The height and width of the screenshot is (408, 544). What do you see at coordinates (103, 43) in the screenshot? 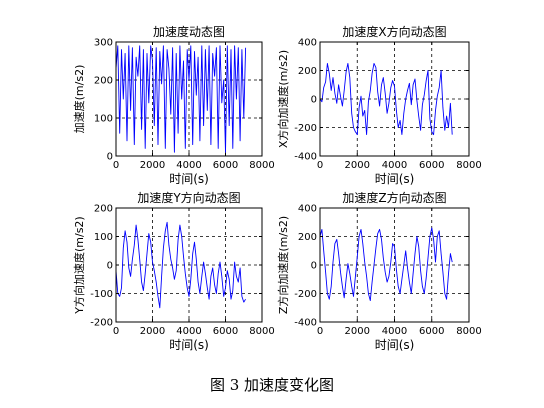
I see `y-tick-label: 300` at bounding box center [103, 43].